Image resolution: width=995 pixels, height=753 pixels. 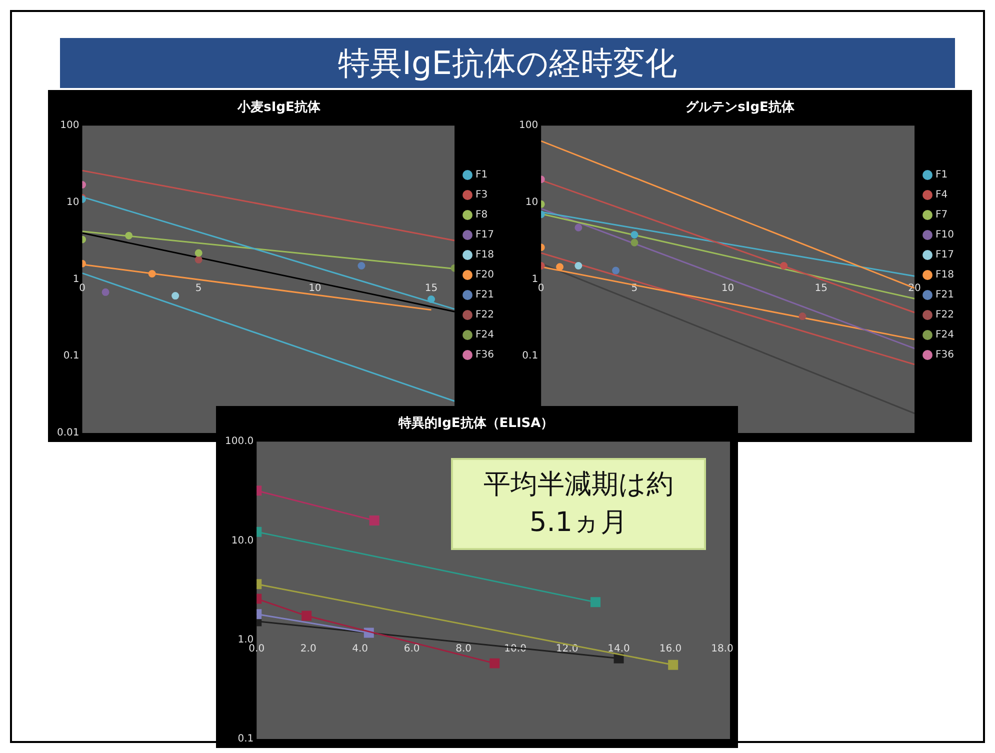 What do you see at coordinates (942, 215) in the screenshot?
I see `legend-label: F7` at bounding box center [942, 215].